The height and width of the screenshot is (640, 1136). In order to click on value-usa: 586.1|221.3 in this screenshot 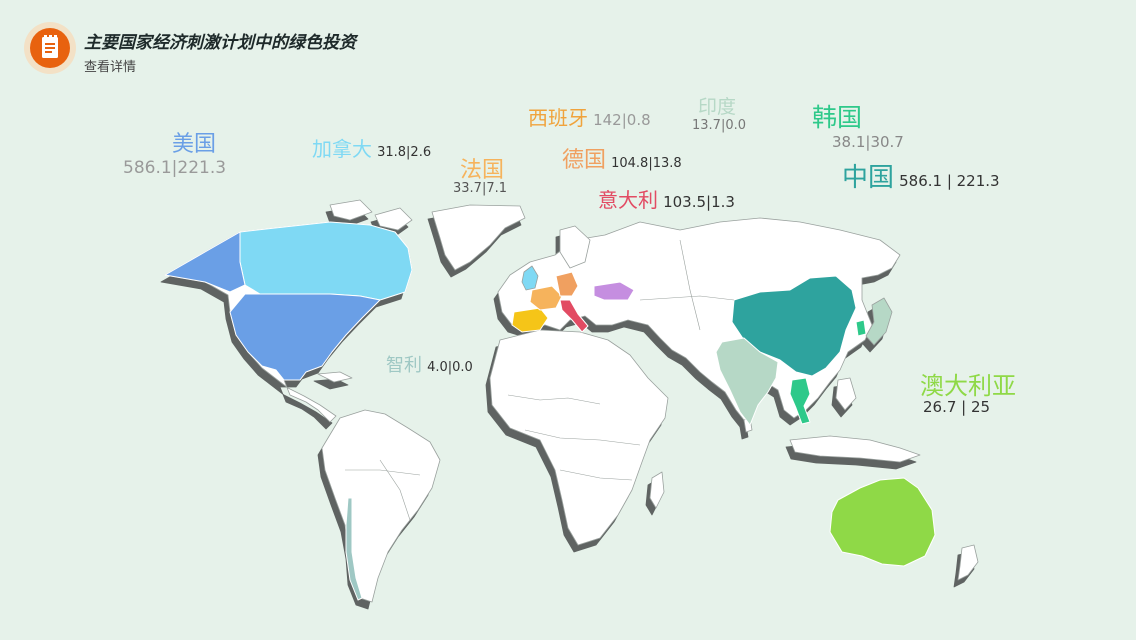, I will do `click(175, 168)`.